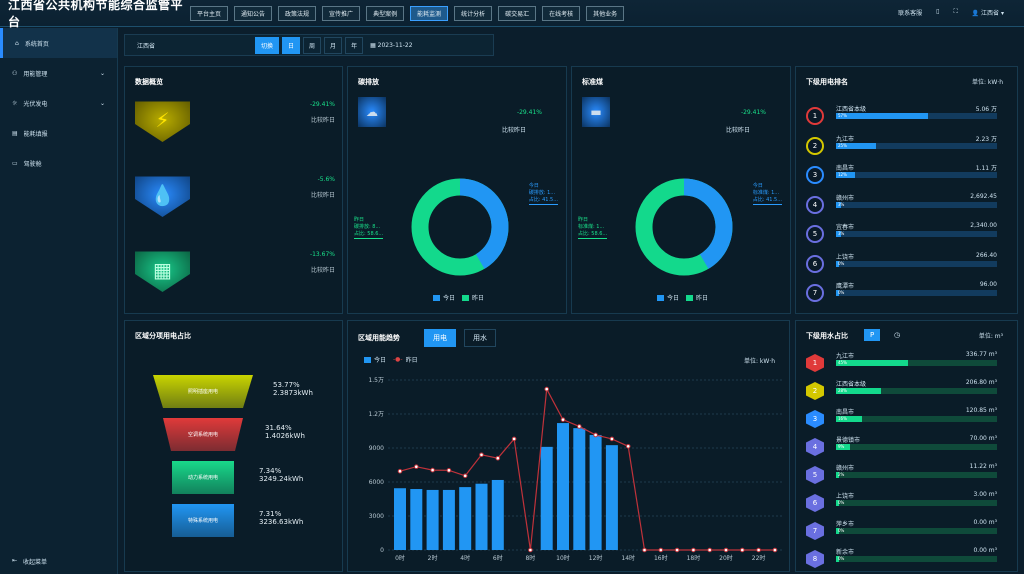 This screenshot has width=1024, height=574. I want to click on form-icon: ▤, so click(15, 133).